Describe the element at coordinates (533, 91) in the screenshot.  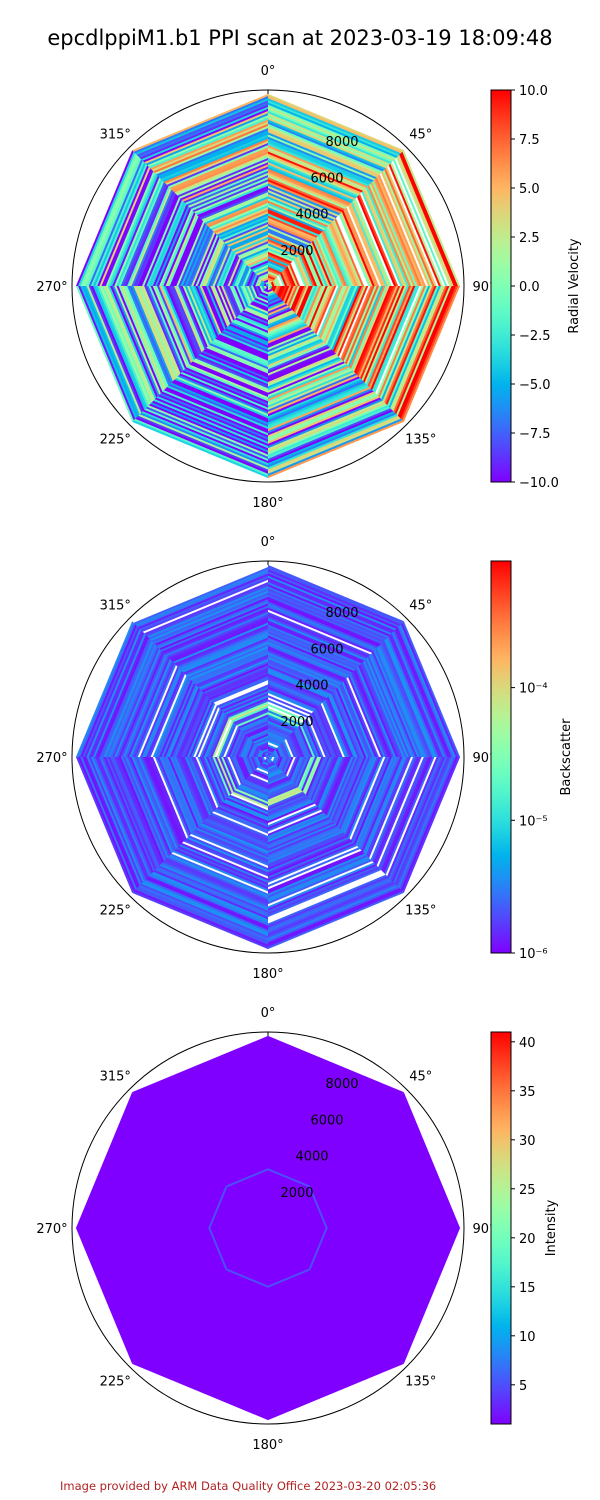
I see `colorbar-tick-label: 10.0` at that location.